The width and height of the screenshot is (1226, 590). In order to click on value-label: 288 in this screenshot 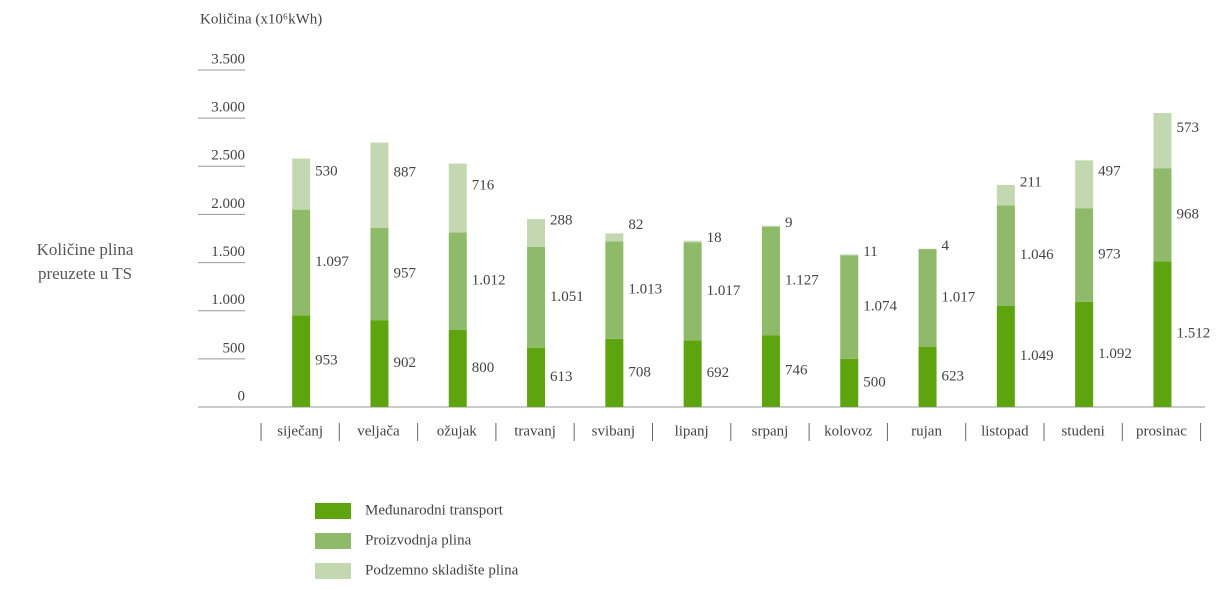, I will do `click(561, 220)`.